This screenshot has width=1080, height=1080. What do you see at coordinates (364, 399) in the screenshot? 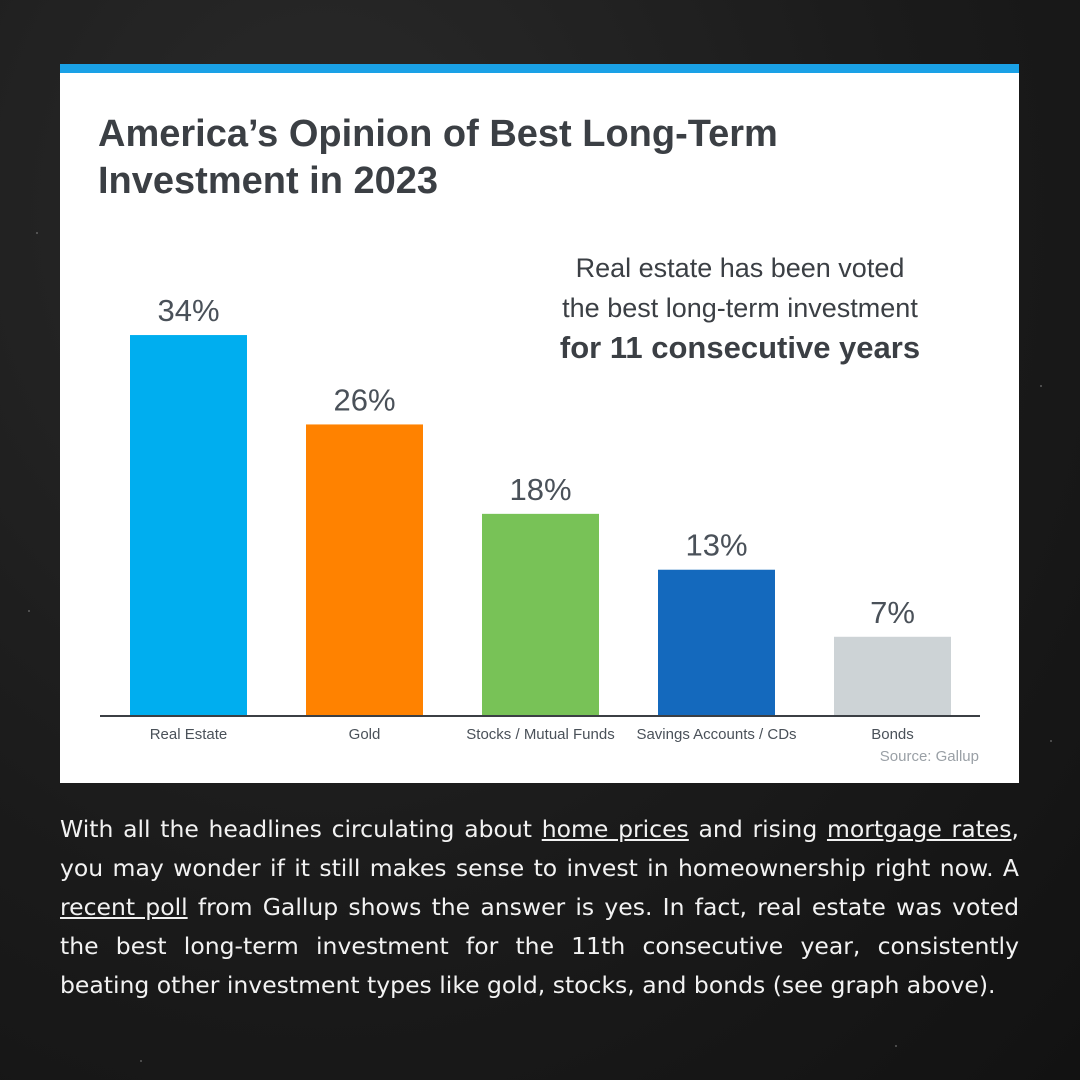
I see `data-label: 26%` at bounding box center [364, 399].